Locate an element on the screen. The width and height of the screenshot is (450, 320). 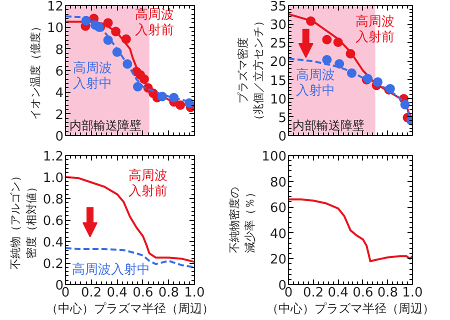
y-axis-title: プラズマ密度（兆個／立方センチ） is located at coordinates (250, 71).